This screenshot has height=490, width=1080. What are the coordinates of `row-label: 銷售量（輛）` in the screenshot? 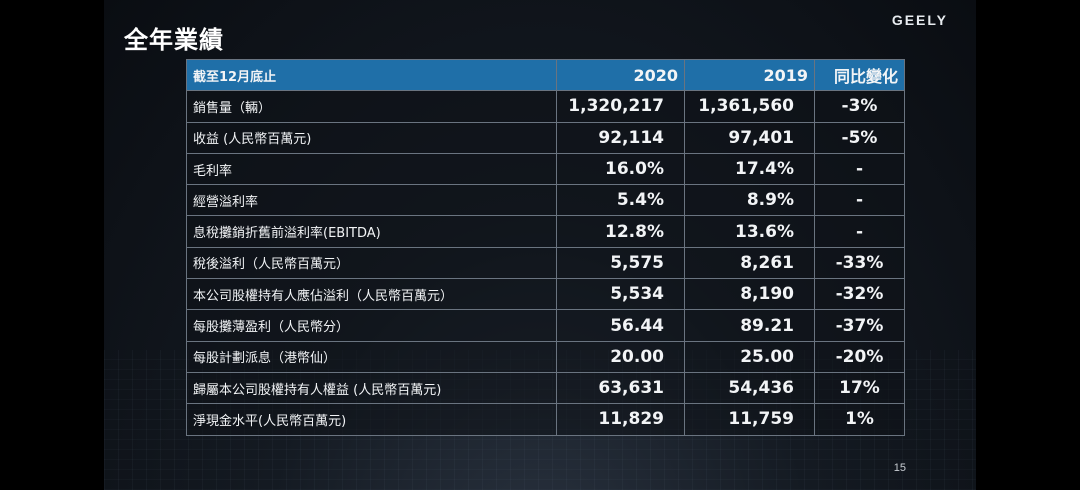 It's located at (371, 106).